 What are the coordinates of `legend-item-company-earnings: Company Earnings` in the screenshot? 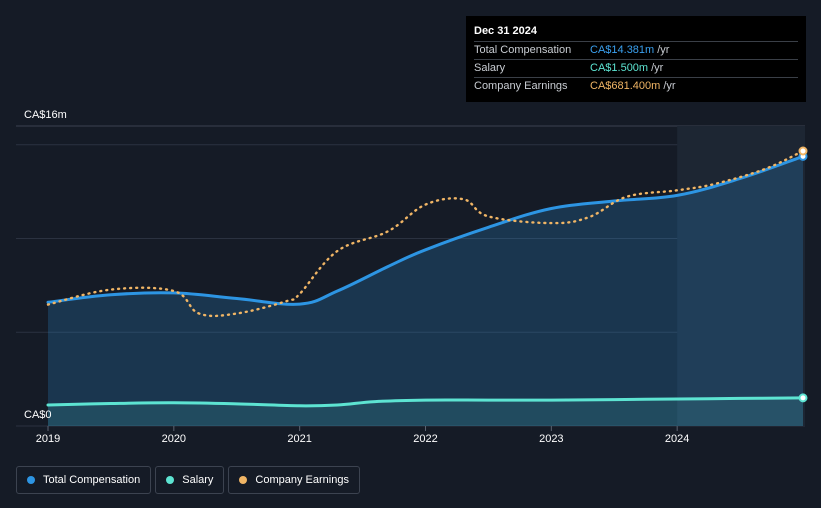 It's located at (294, 480).